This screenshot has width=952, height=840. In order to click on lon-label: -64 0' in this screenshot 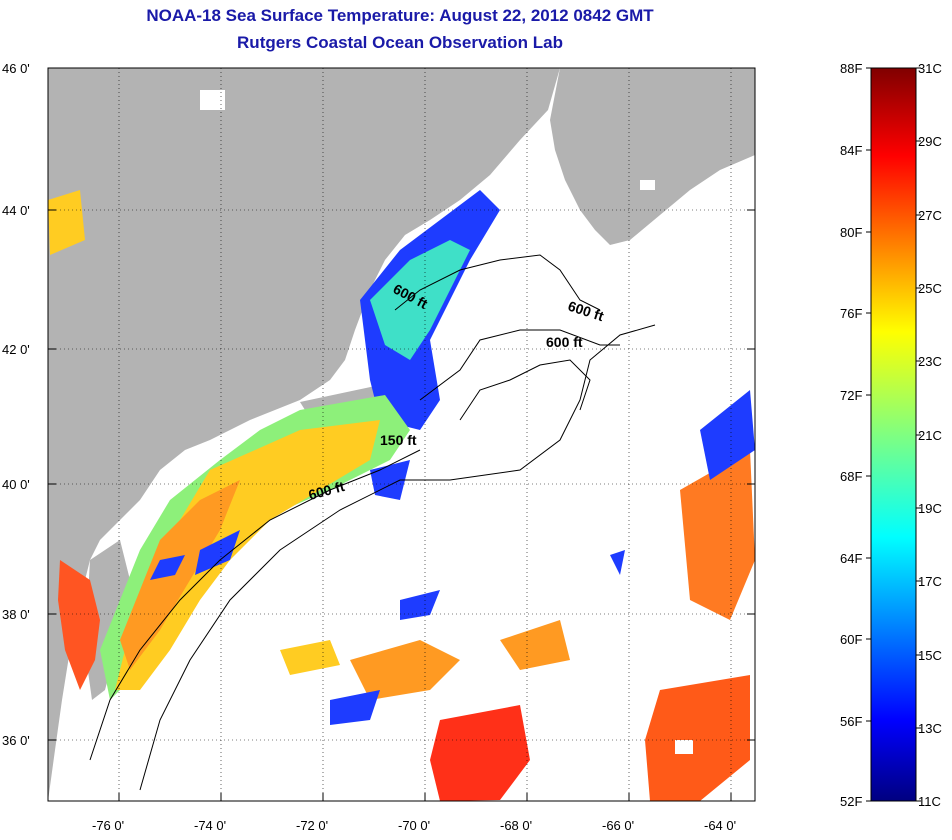, I will do `click(720, 825)`.